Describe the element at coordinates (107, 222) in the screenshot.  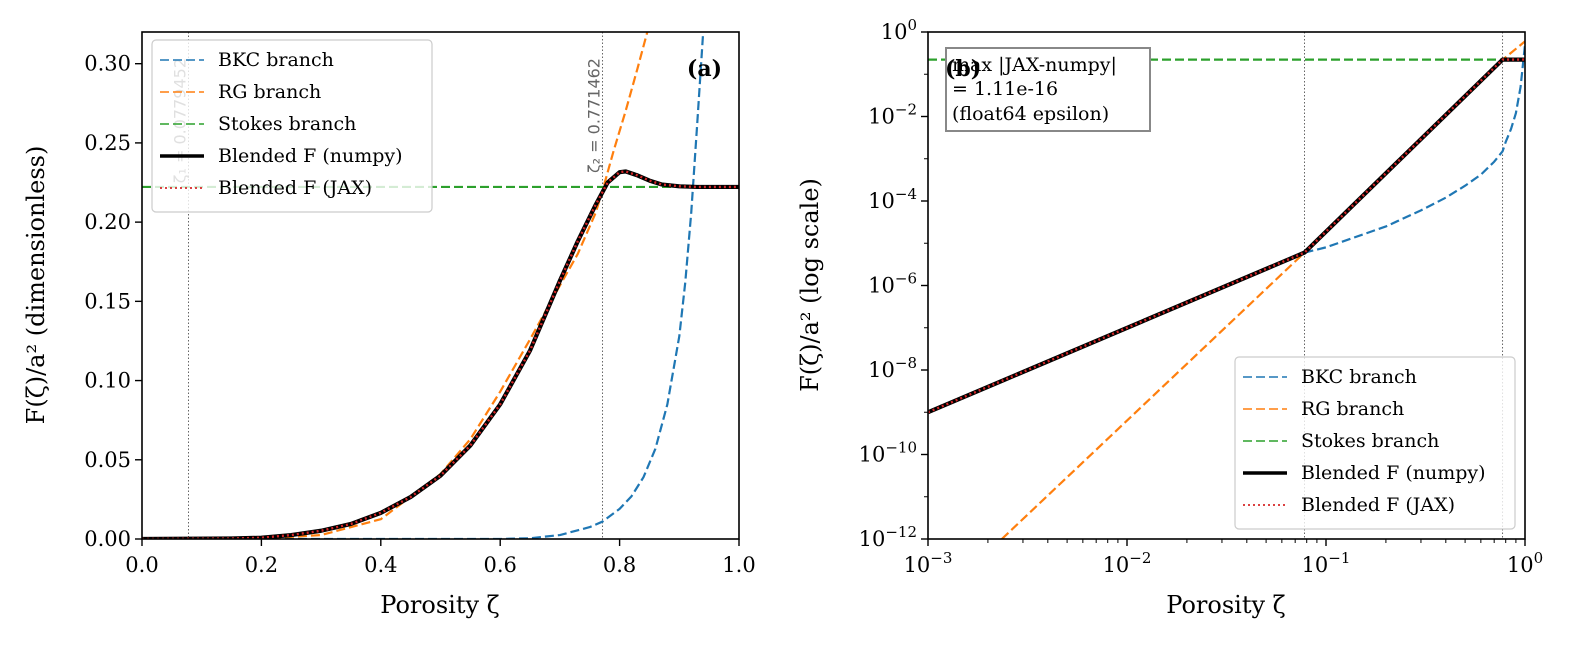
I see `panel-a-ytick-label: 0.20` at that location.